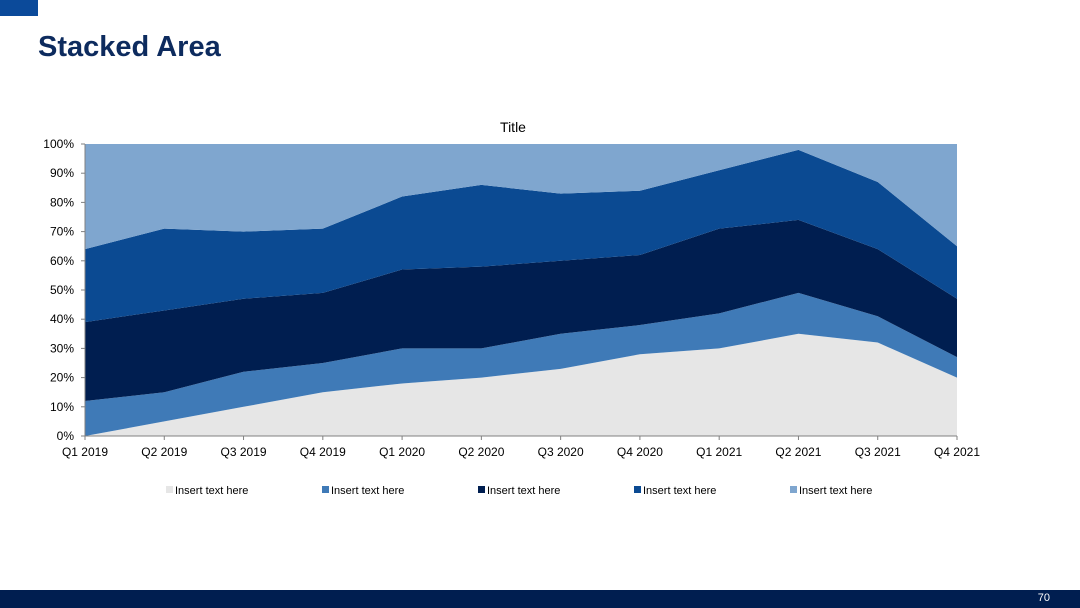 The height and width of the screenshot is (608, 1080). I want to click on legend-label-2: Insert text here, so click(367, 491).